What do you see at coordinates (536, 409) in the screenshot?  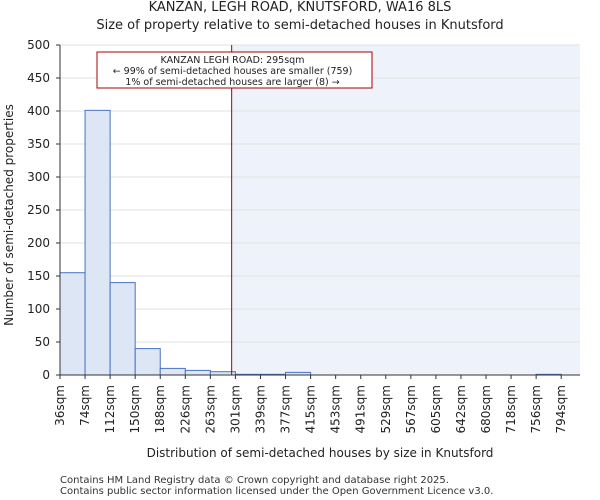 I see `x-tick-label: 756sqm` at bounding box center [536, 409].